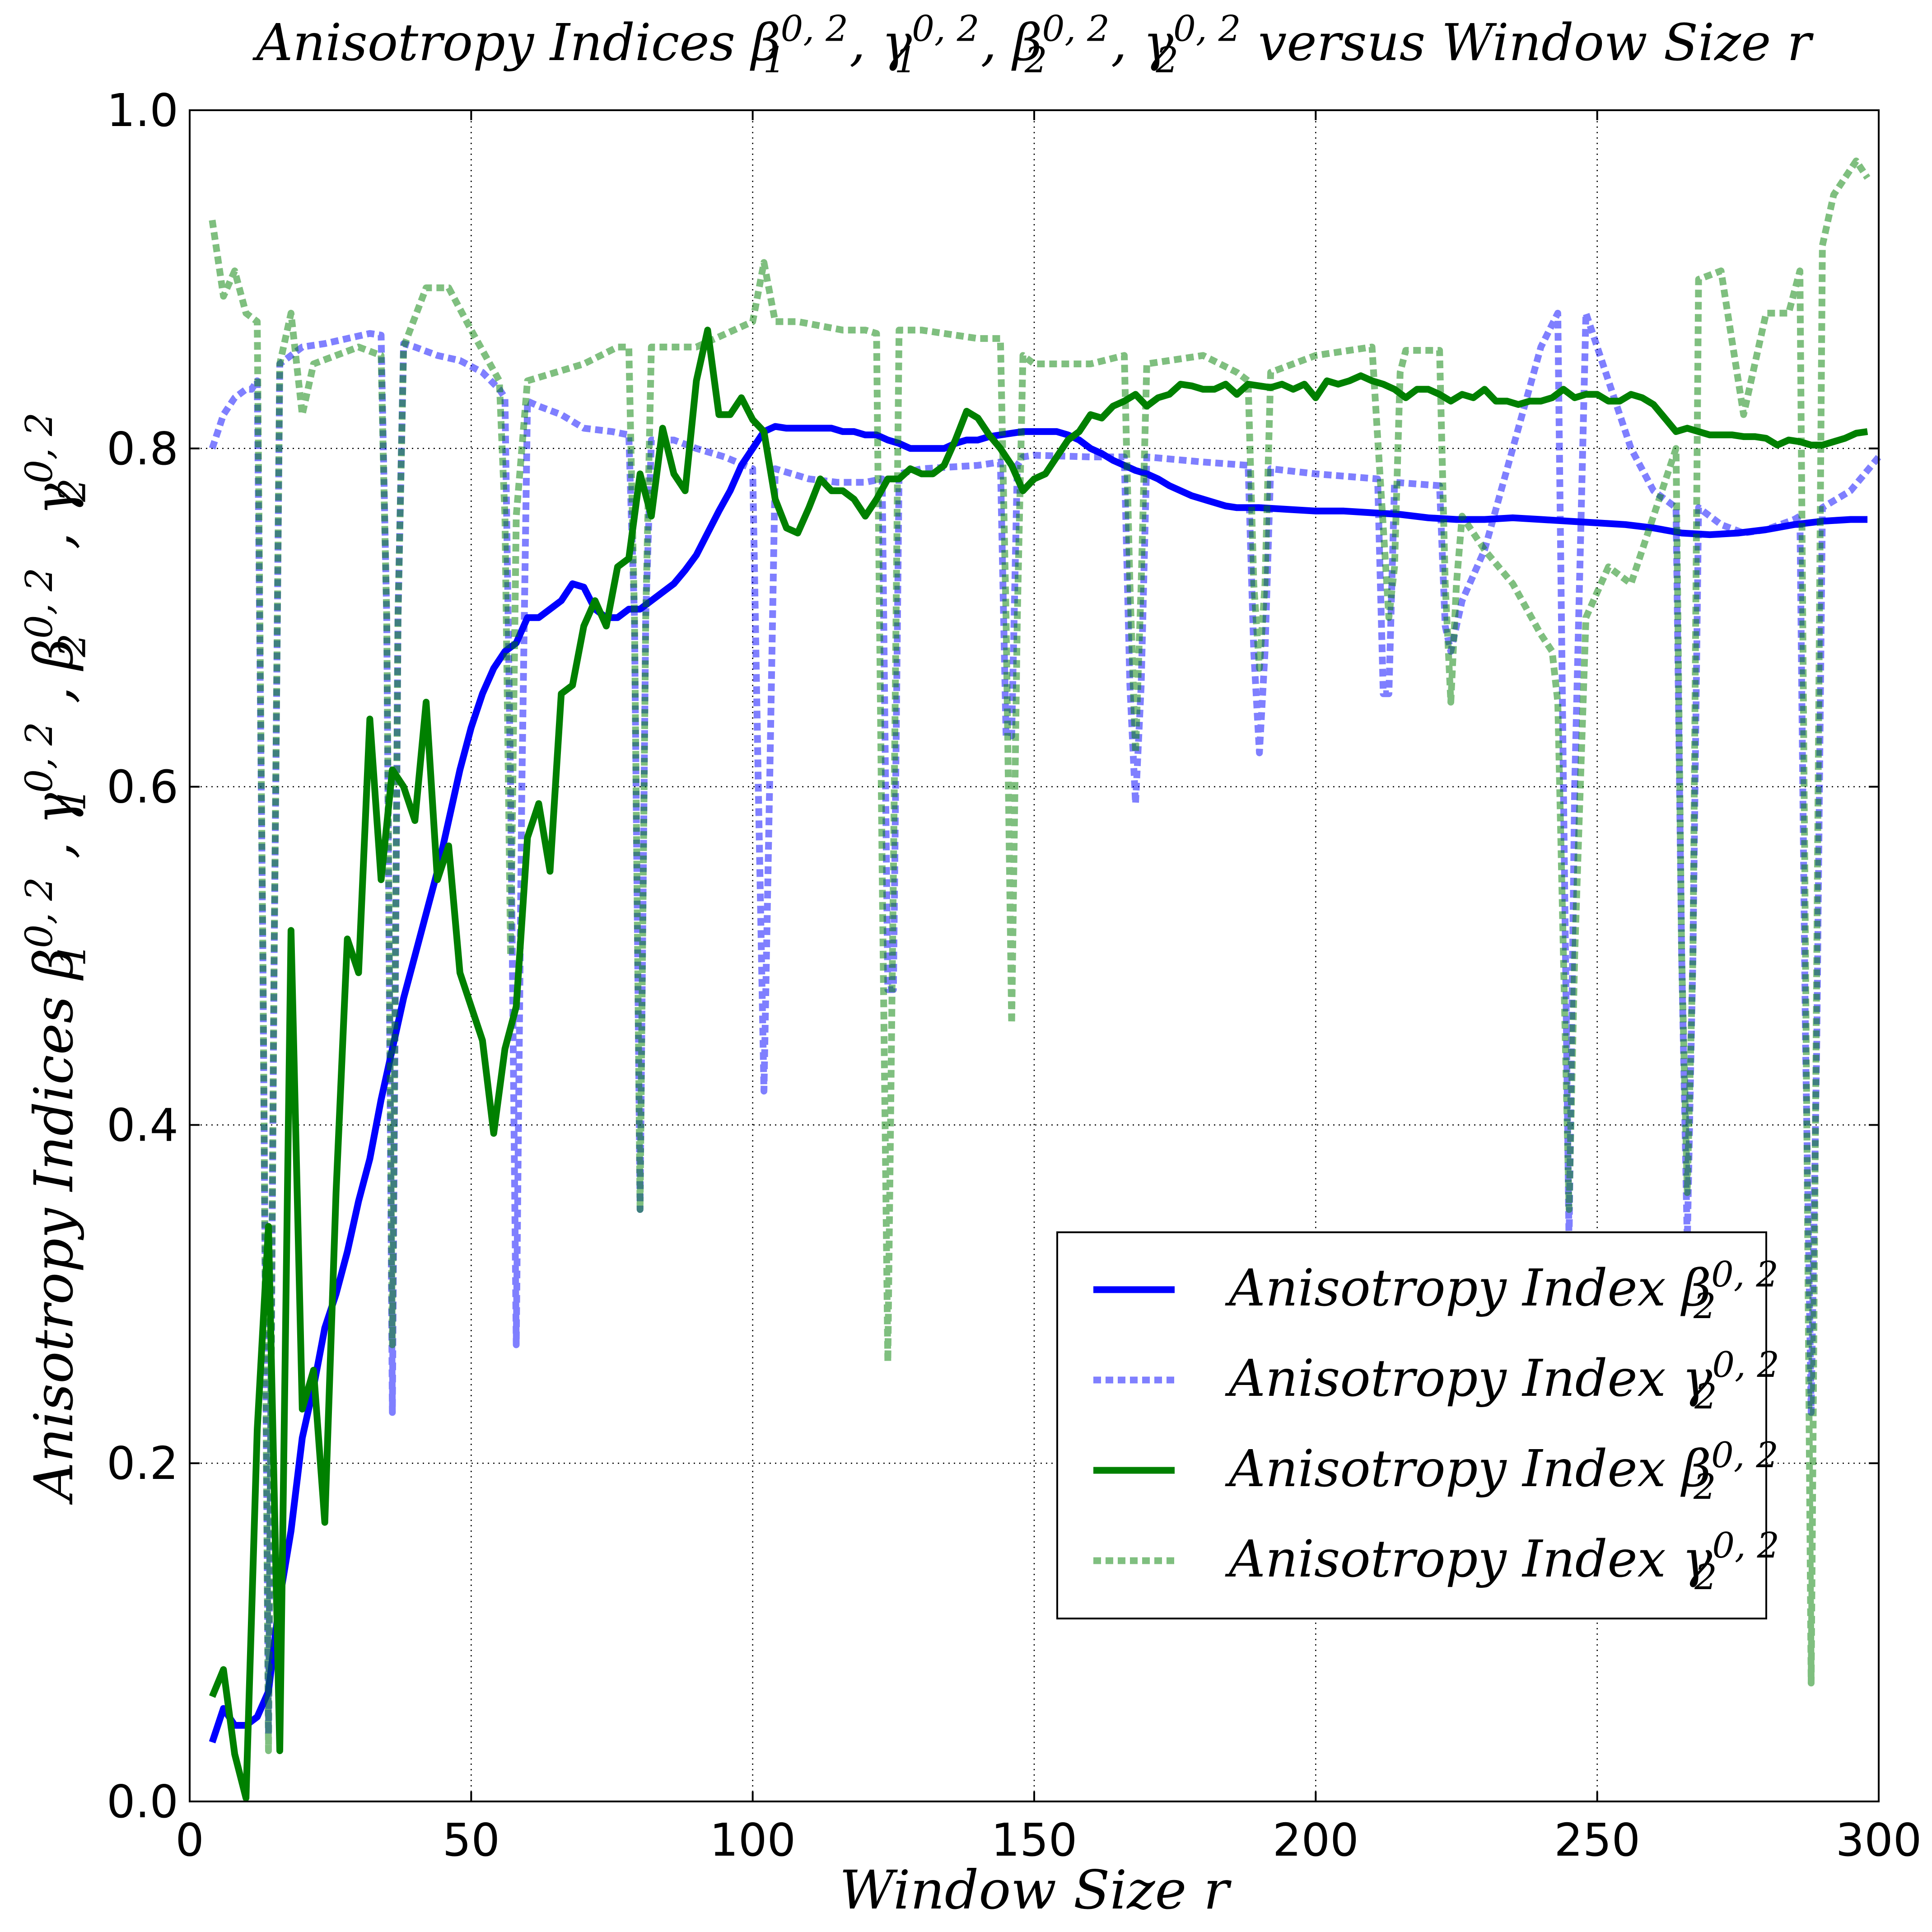 The width and height of the screenshot is (1932, 1932). Describe the element at coordinates (1411, 1425) in the screenshot. I see `legend-box` at that location.